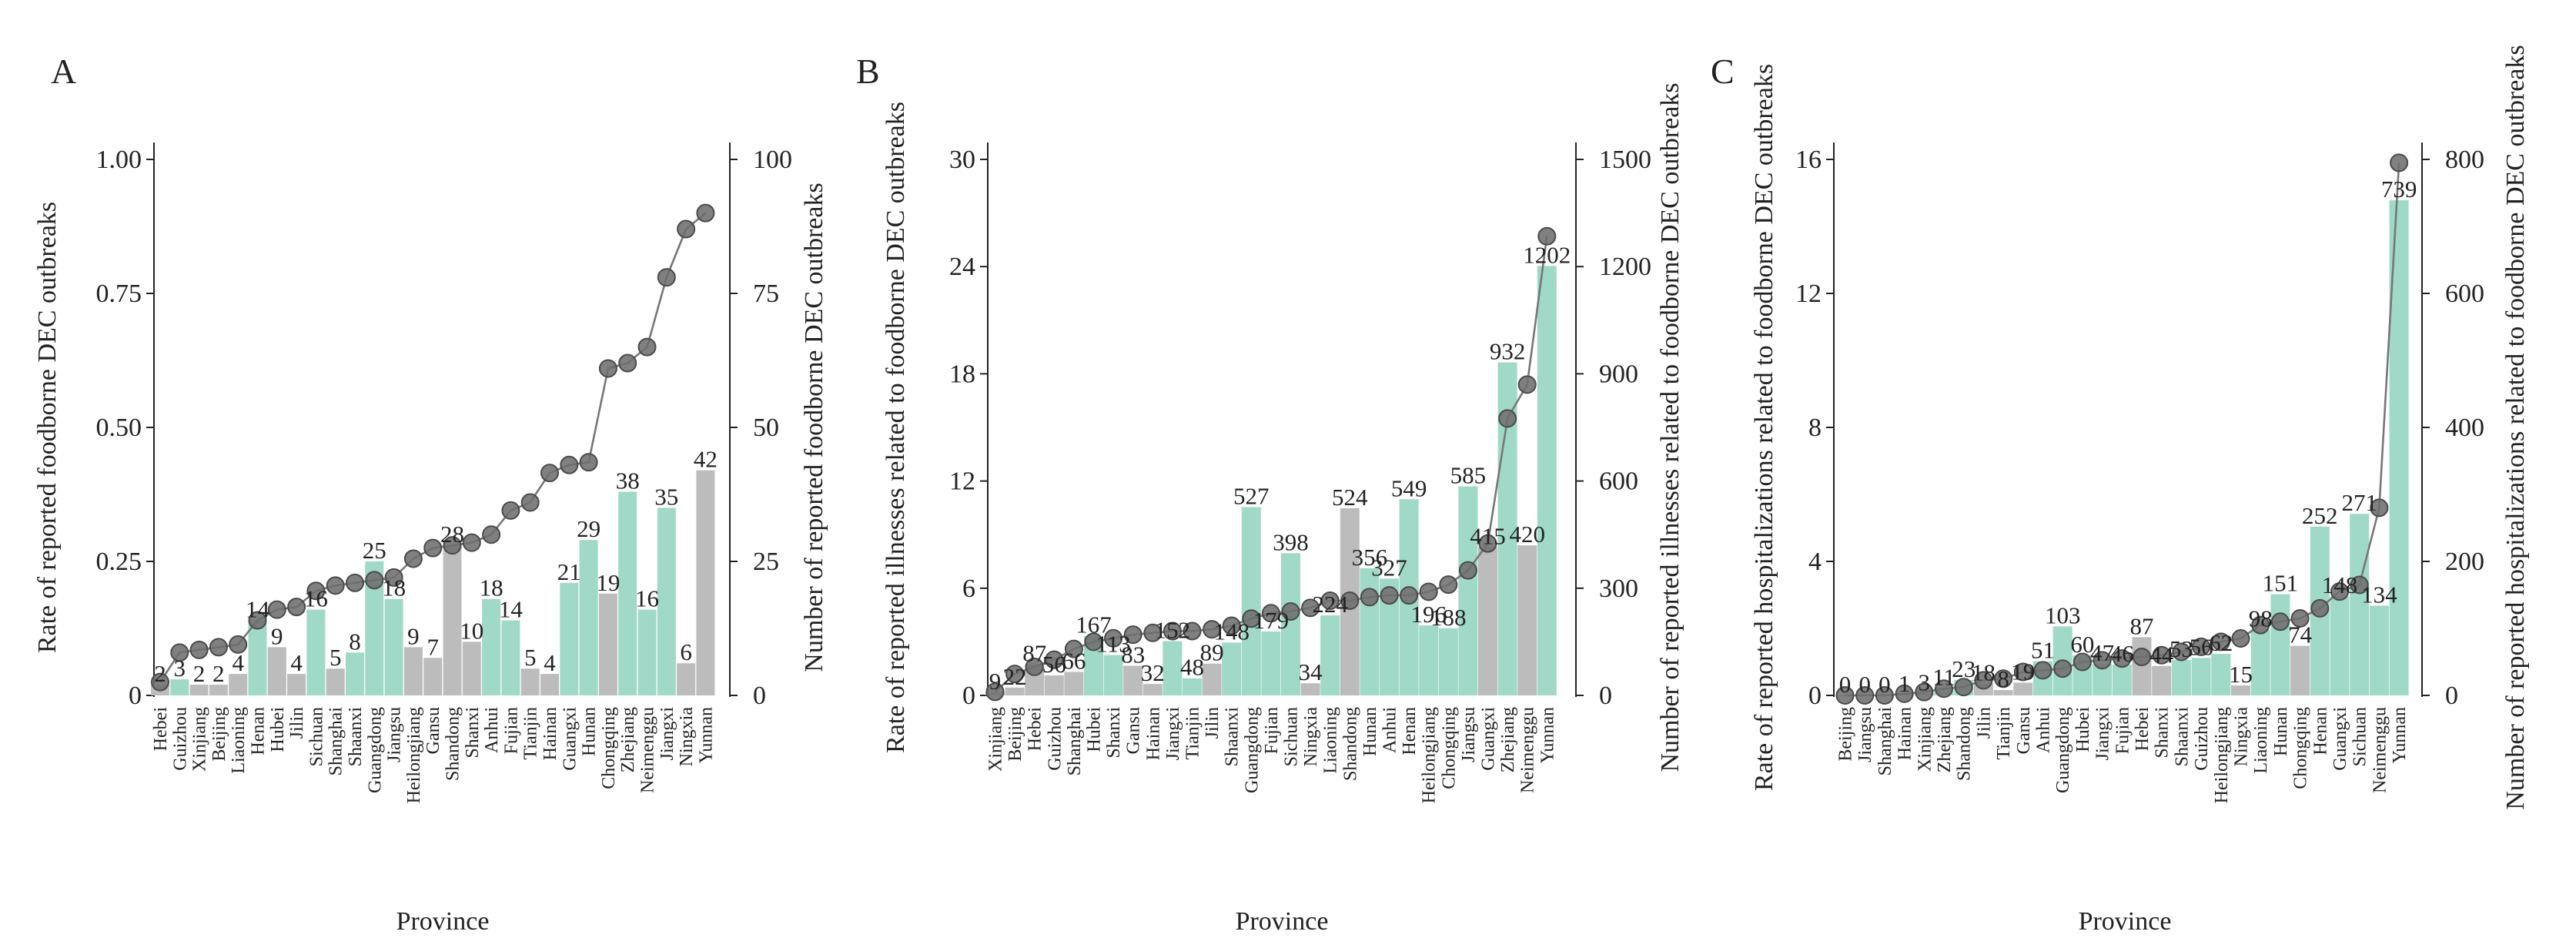  What do you see at coordinates (2464, 160) in the screenshot?
I see `right-tick-label: 800` at bounding box center [2464, 160].